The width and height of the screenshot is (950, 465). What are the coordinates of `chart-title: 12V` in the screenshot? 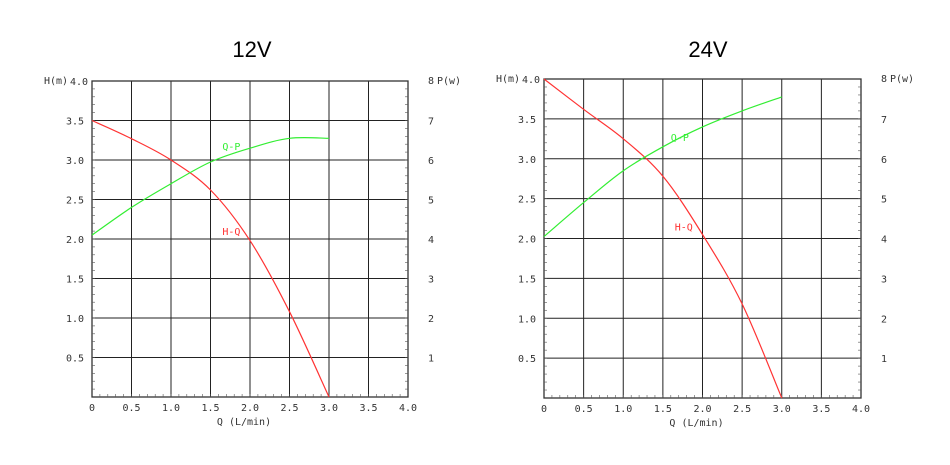 It's located at (251, 49).